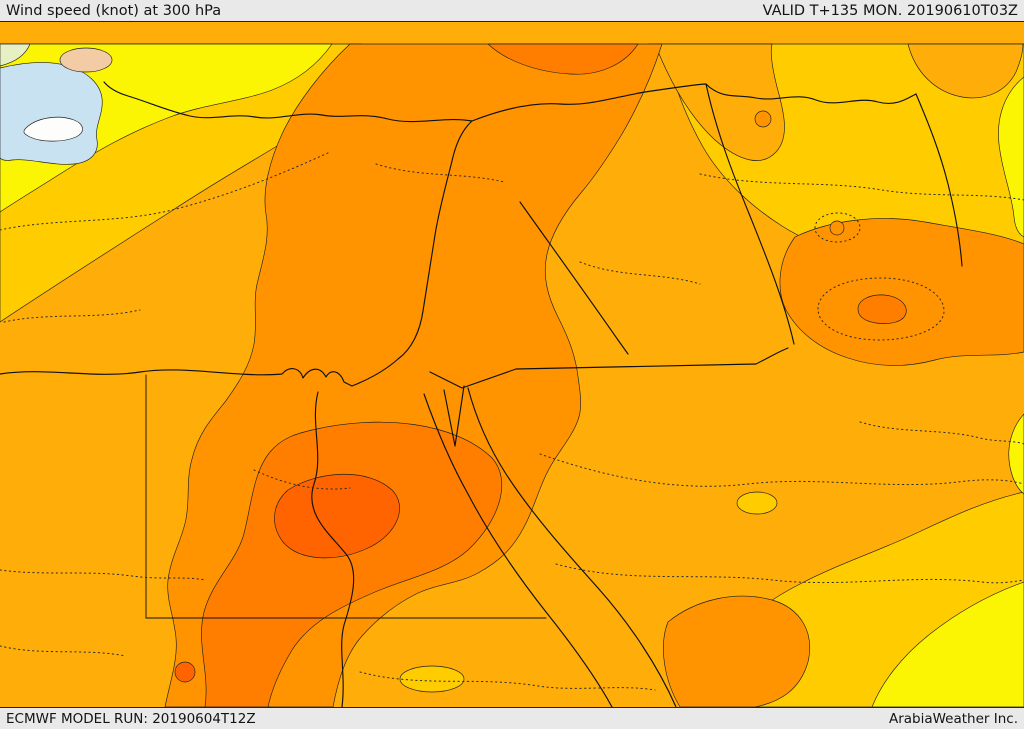 This screenshot has width=1024, height=729. I want to click on contour-deep-top-strip, so click(563, 59).